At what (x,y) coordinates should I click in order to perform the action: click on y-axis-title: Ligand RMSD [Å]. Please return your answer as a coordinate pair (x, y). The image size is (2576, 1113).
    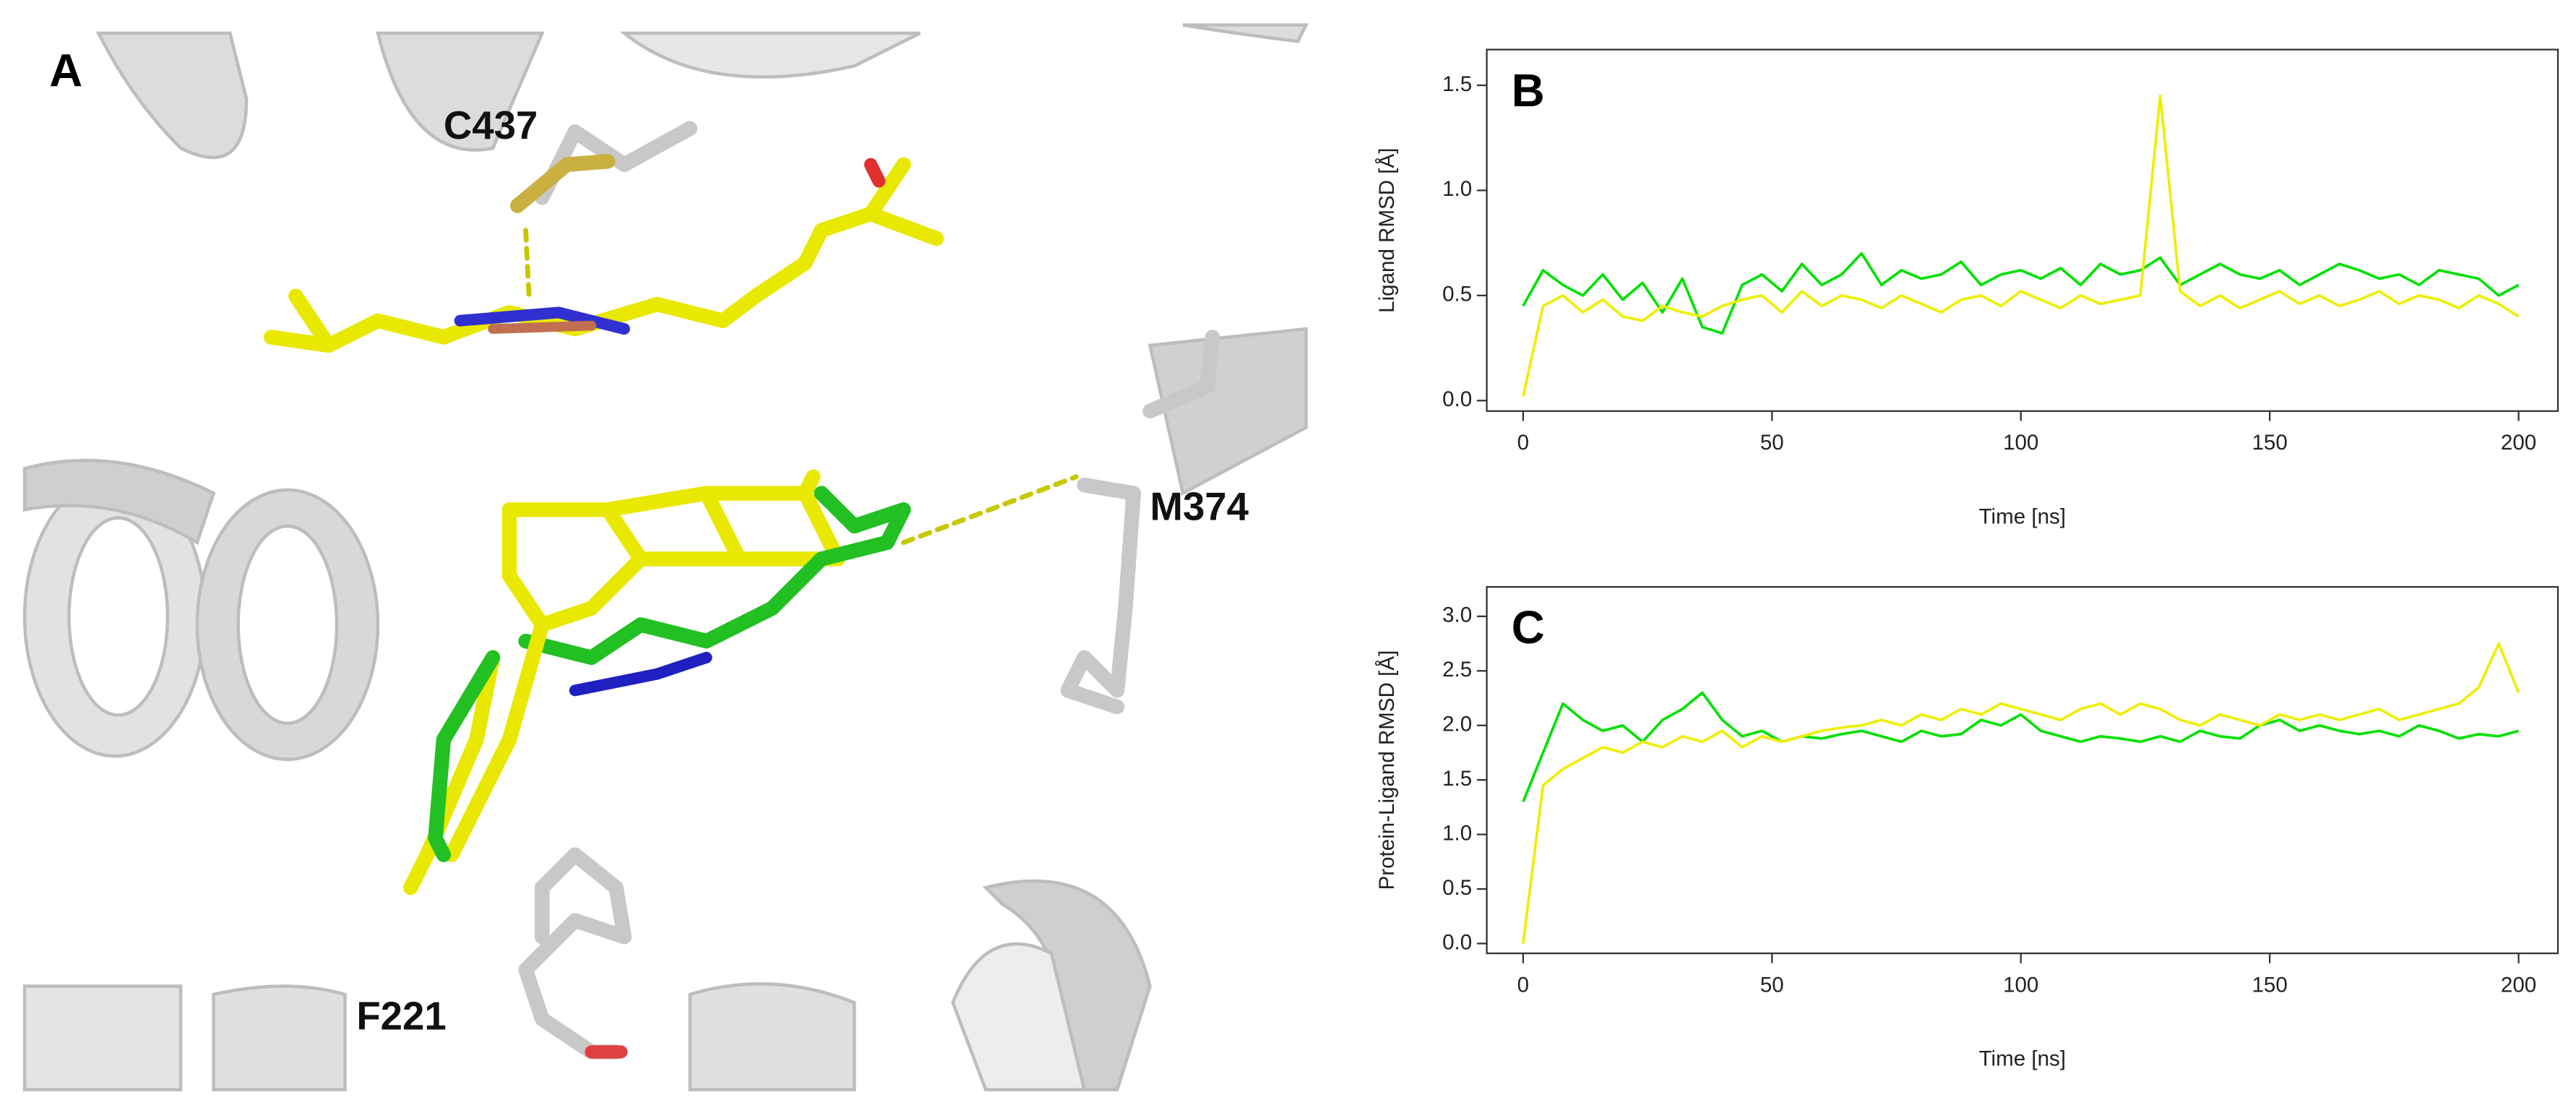
    Looking at the image, I should click on (1387, 230).